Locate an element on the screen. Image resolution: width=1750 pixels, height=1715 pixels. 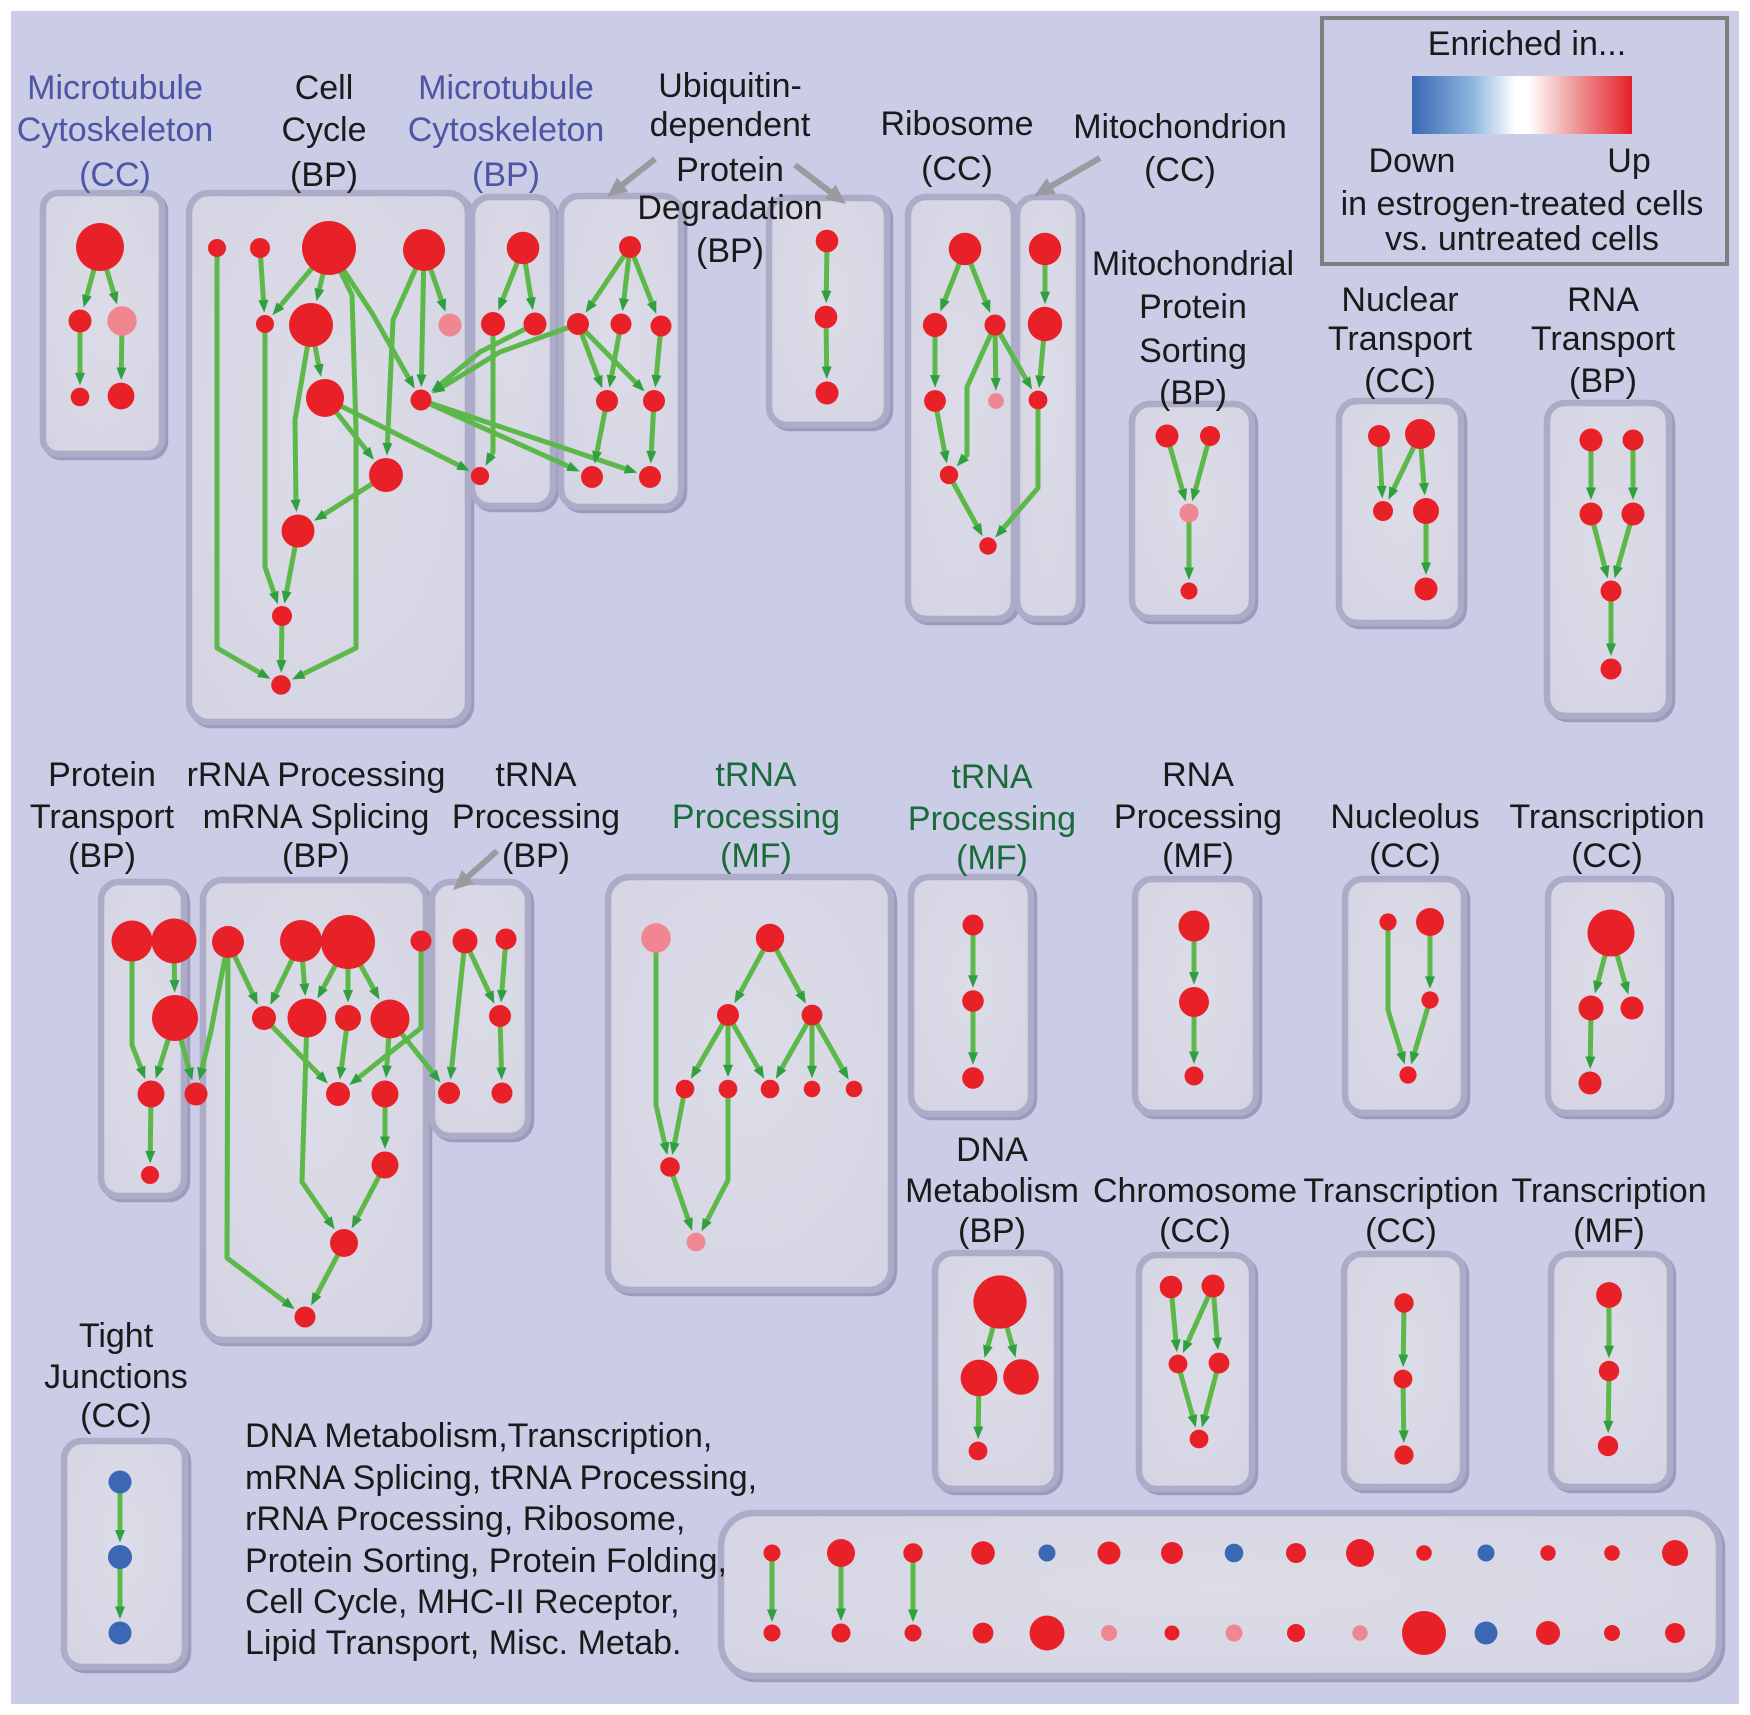
svg-text: vs. untreated cells is located at coordinates (1522, 239).